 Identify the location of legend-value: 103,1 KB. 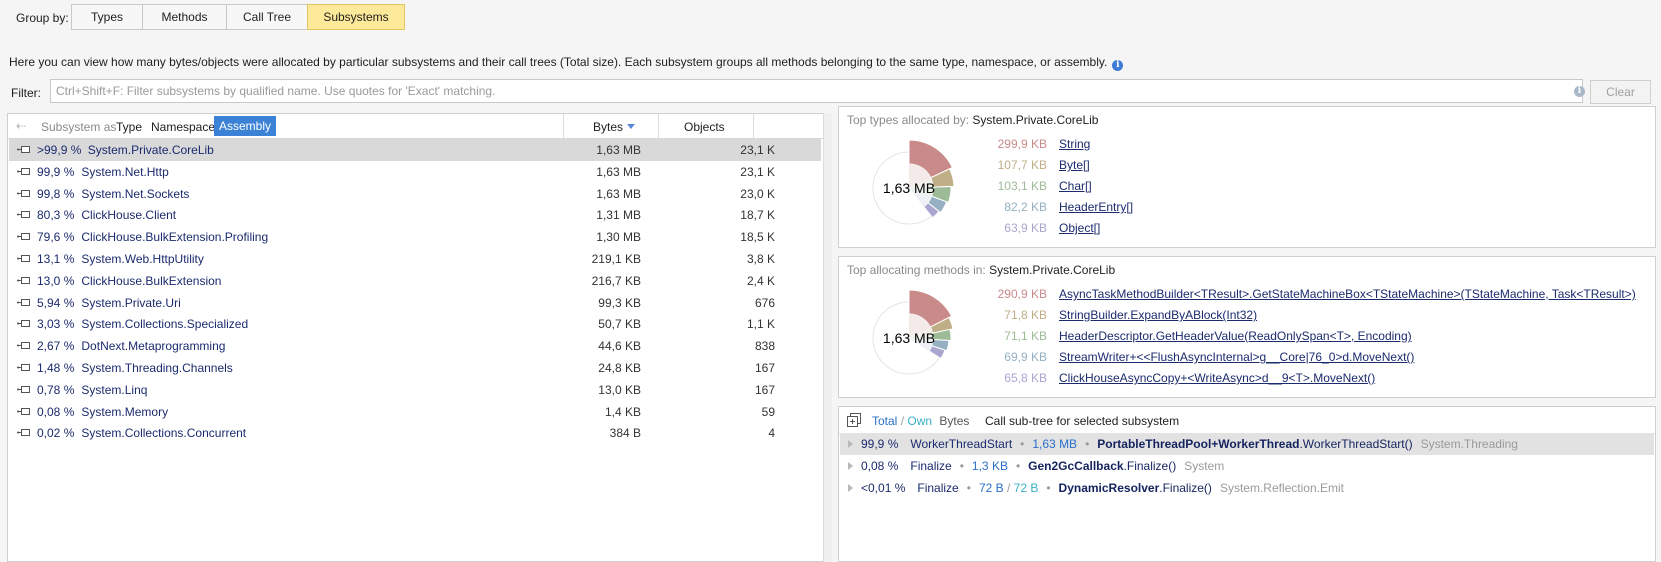
(1022, 186).